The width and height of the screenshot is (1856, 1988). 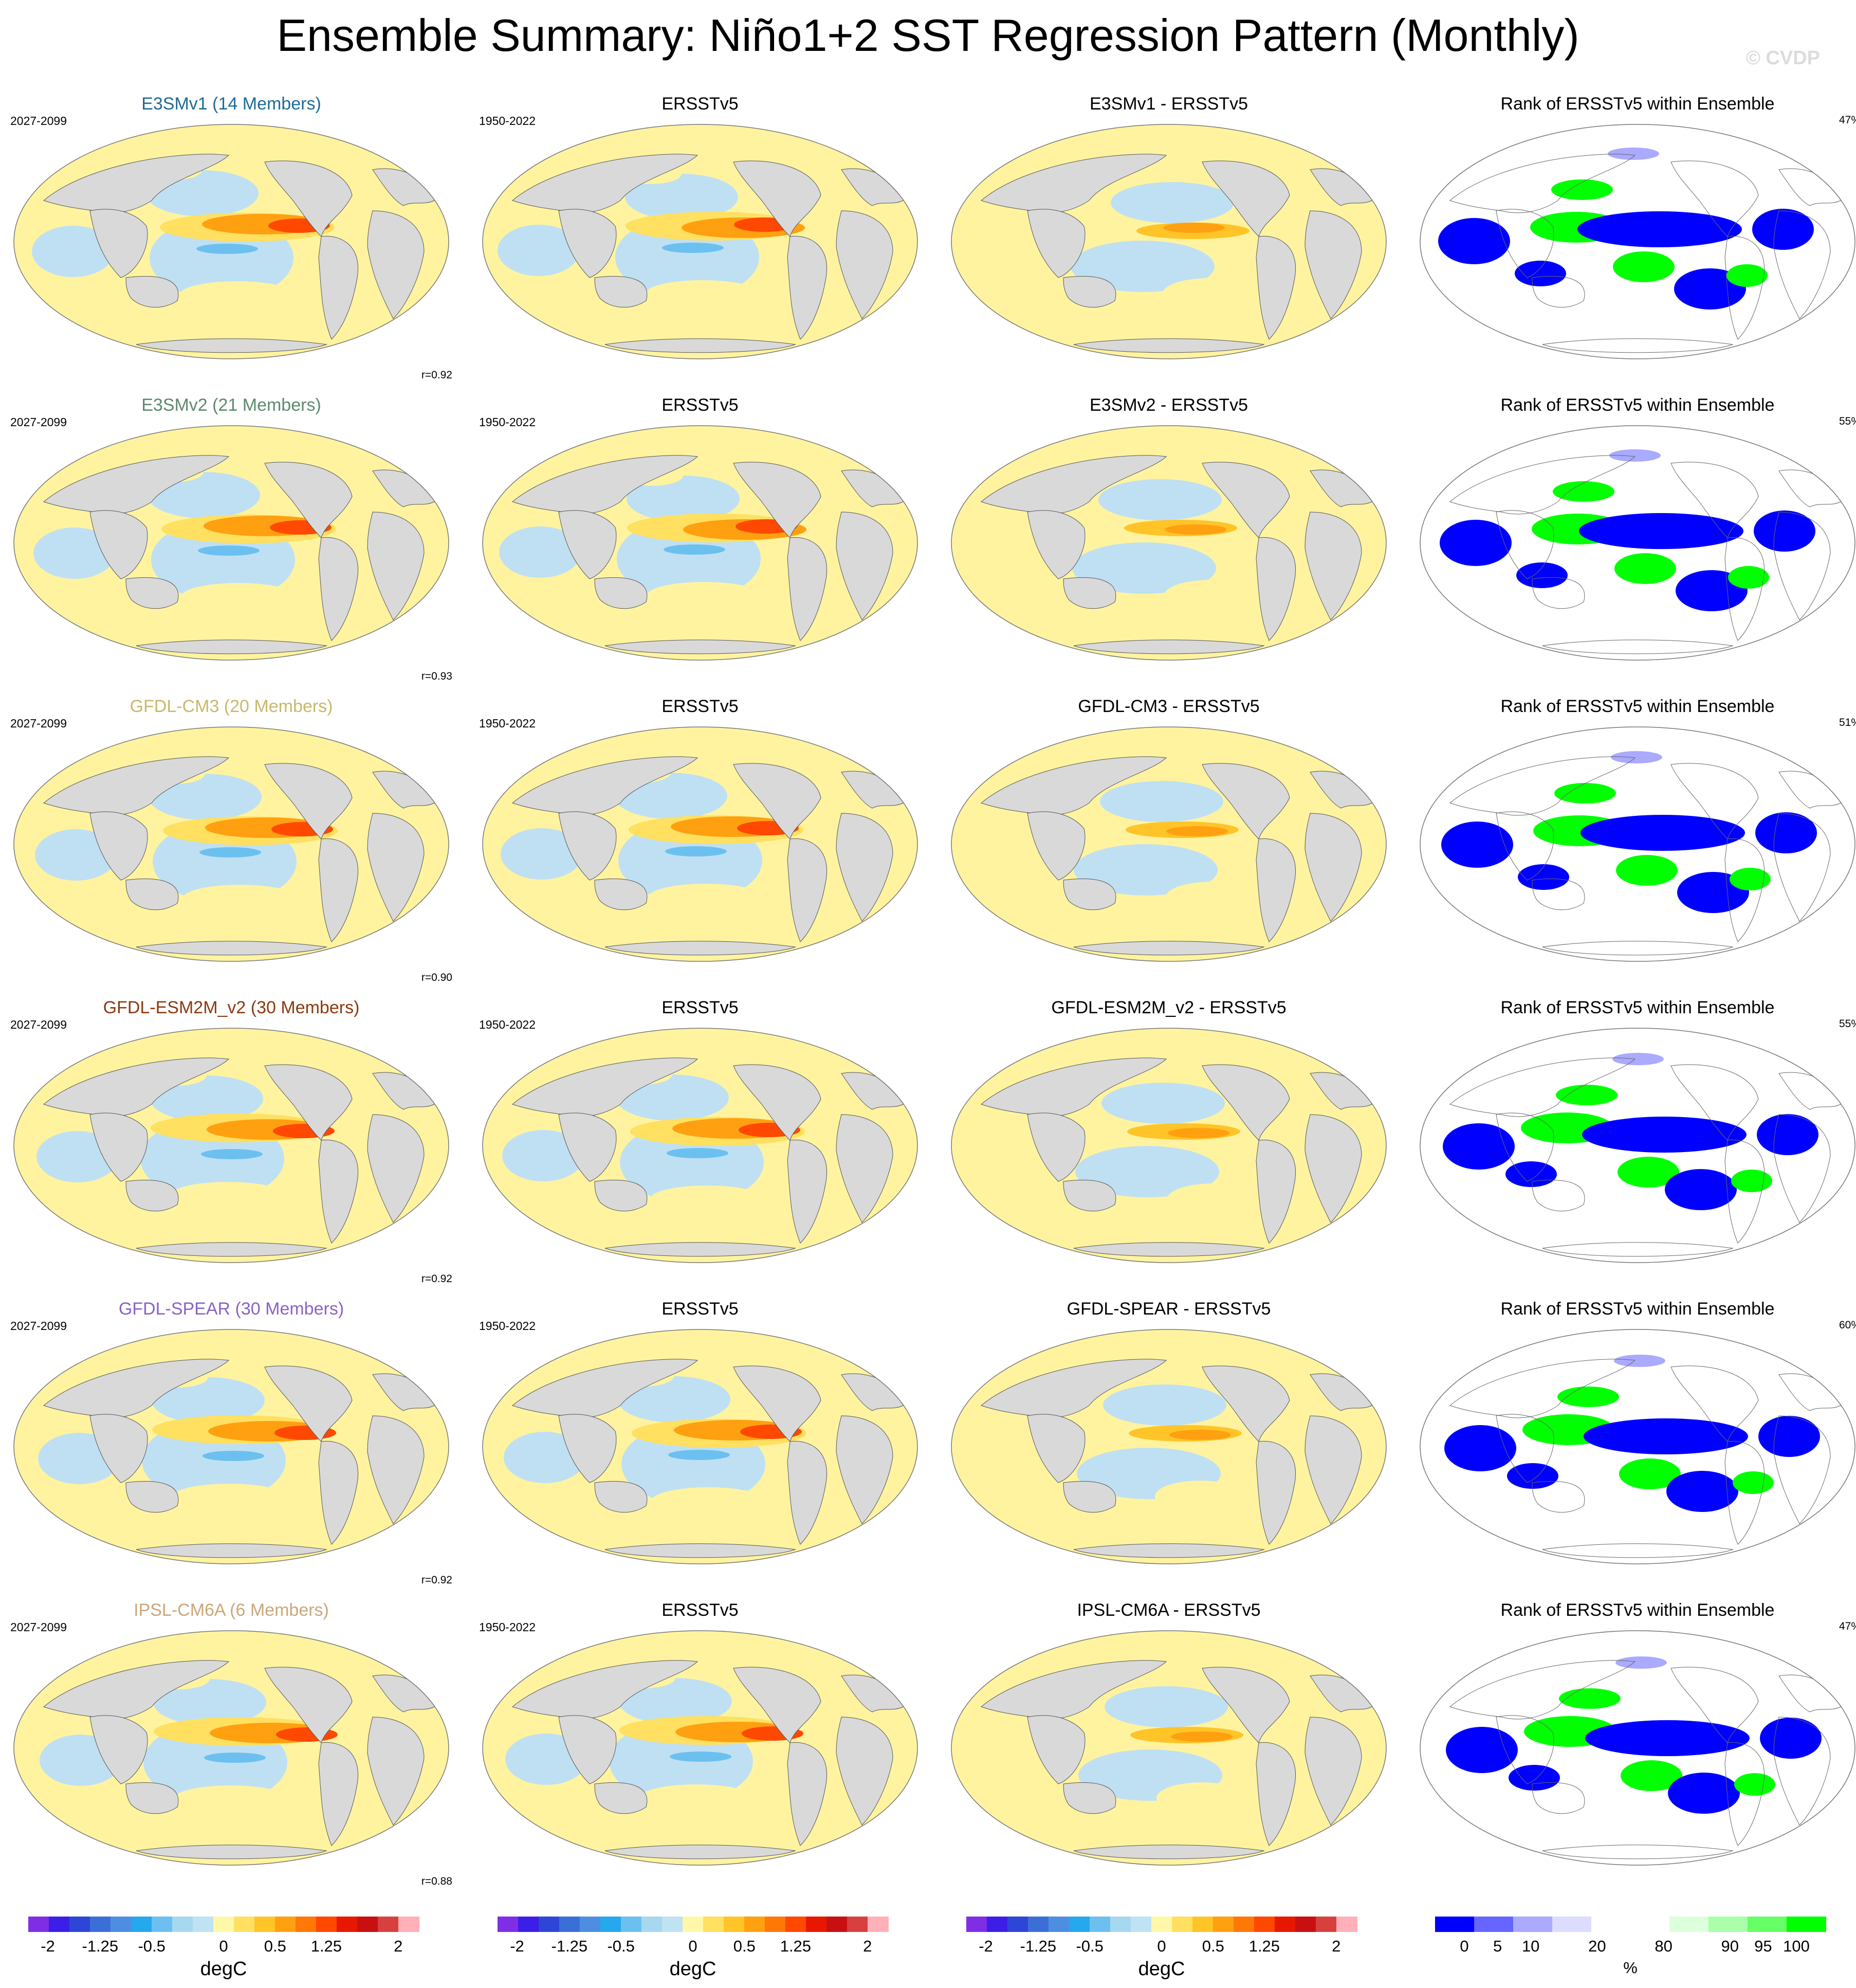 I want to click on obs-panel-title: ERSSTv5, so click(x=700, y=706).